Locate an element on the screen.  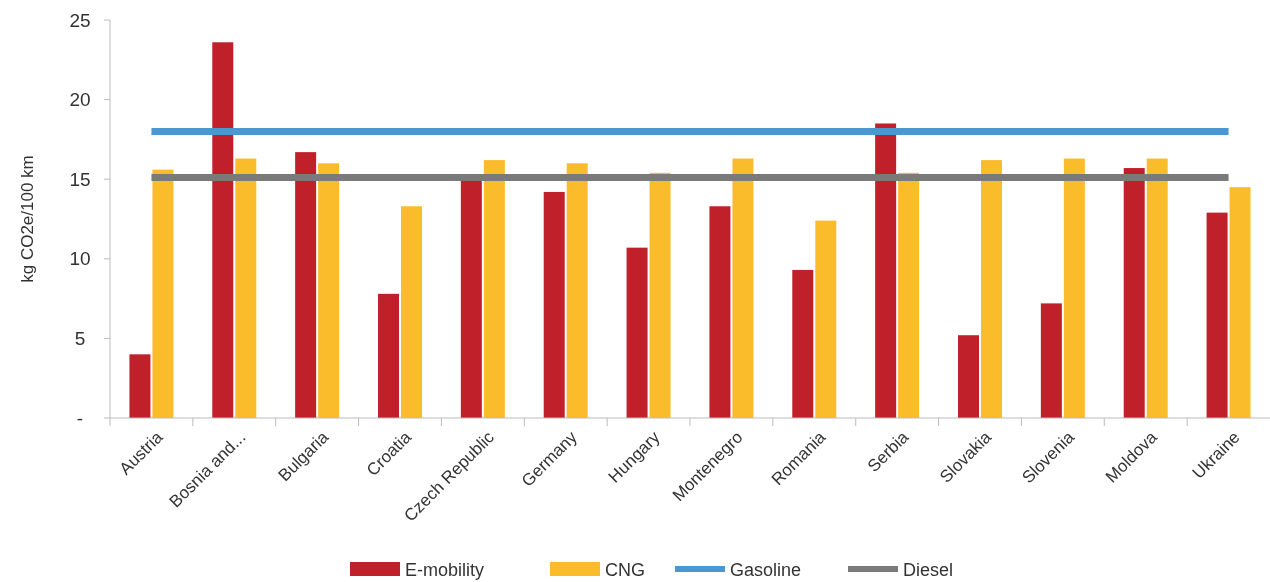
y-tick-label: - is located at coordinates (80, 418).